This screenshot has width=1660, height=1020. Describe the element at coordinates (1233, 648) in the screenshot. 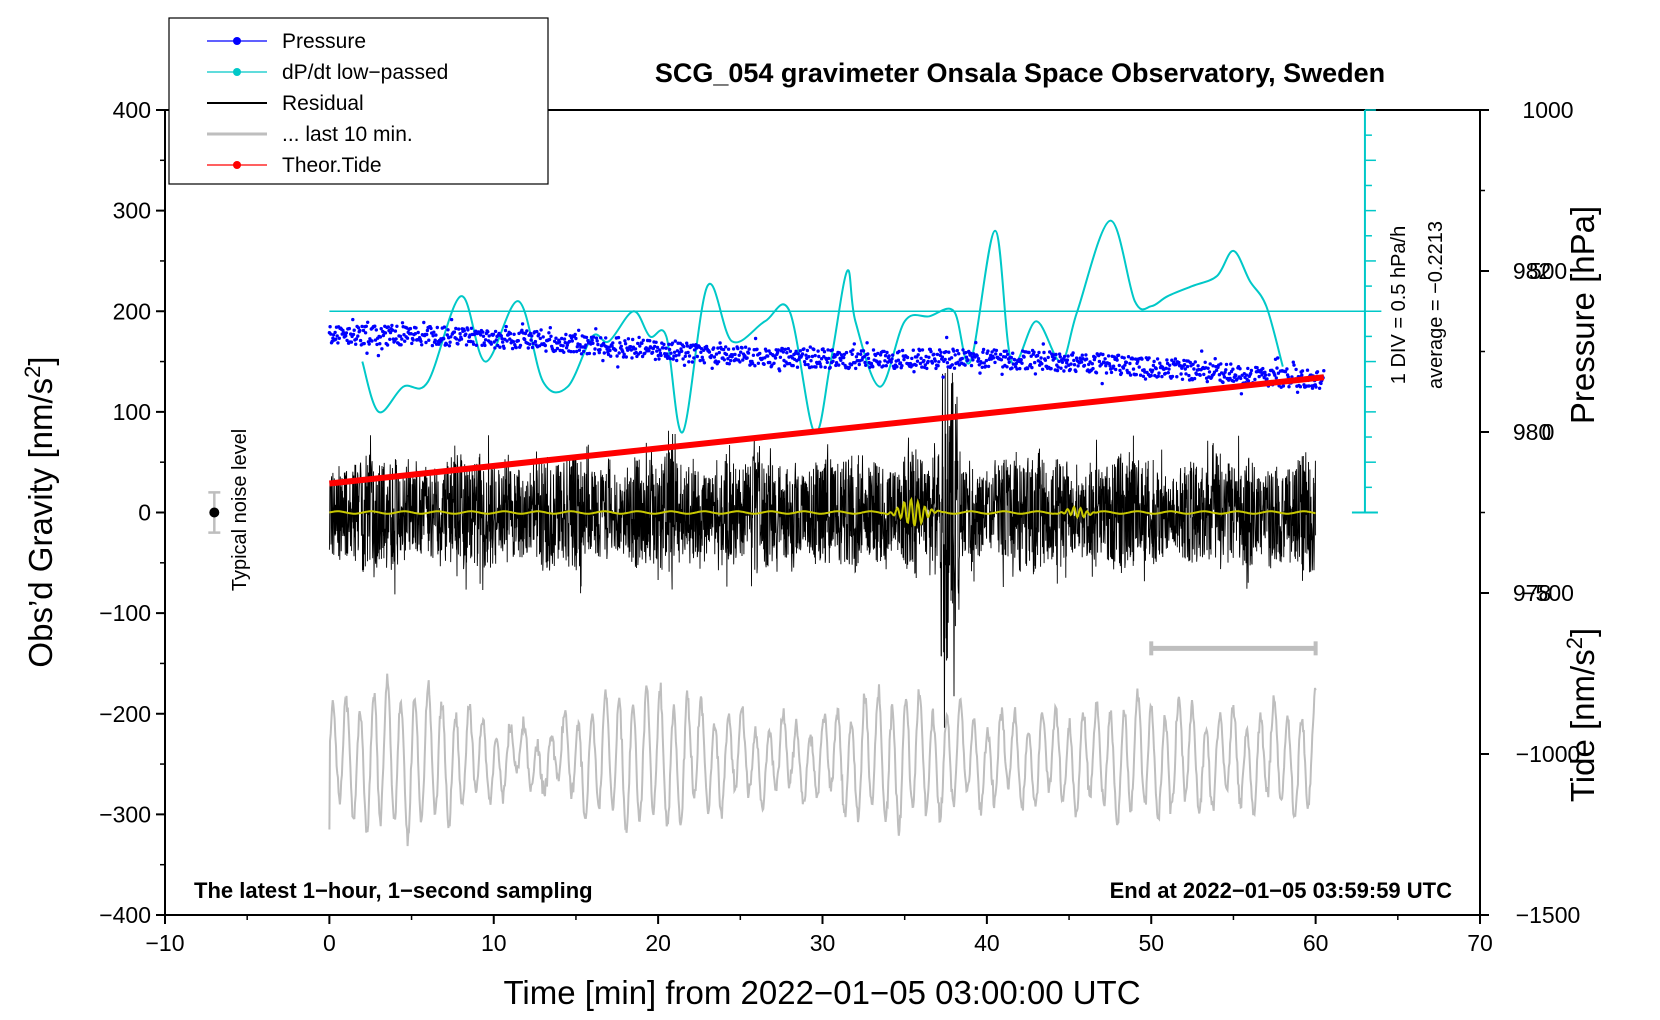

I see `last-10-min-bar` at that location.